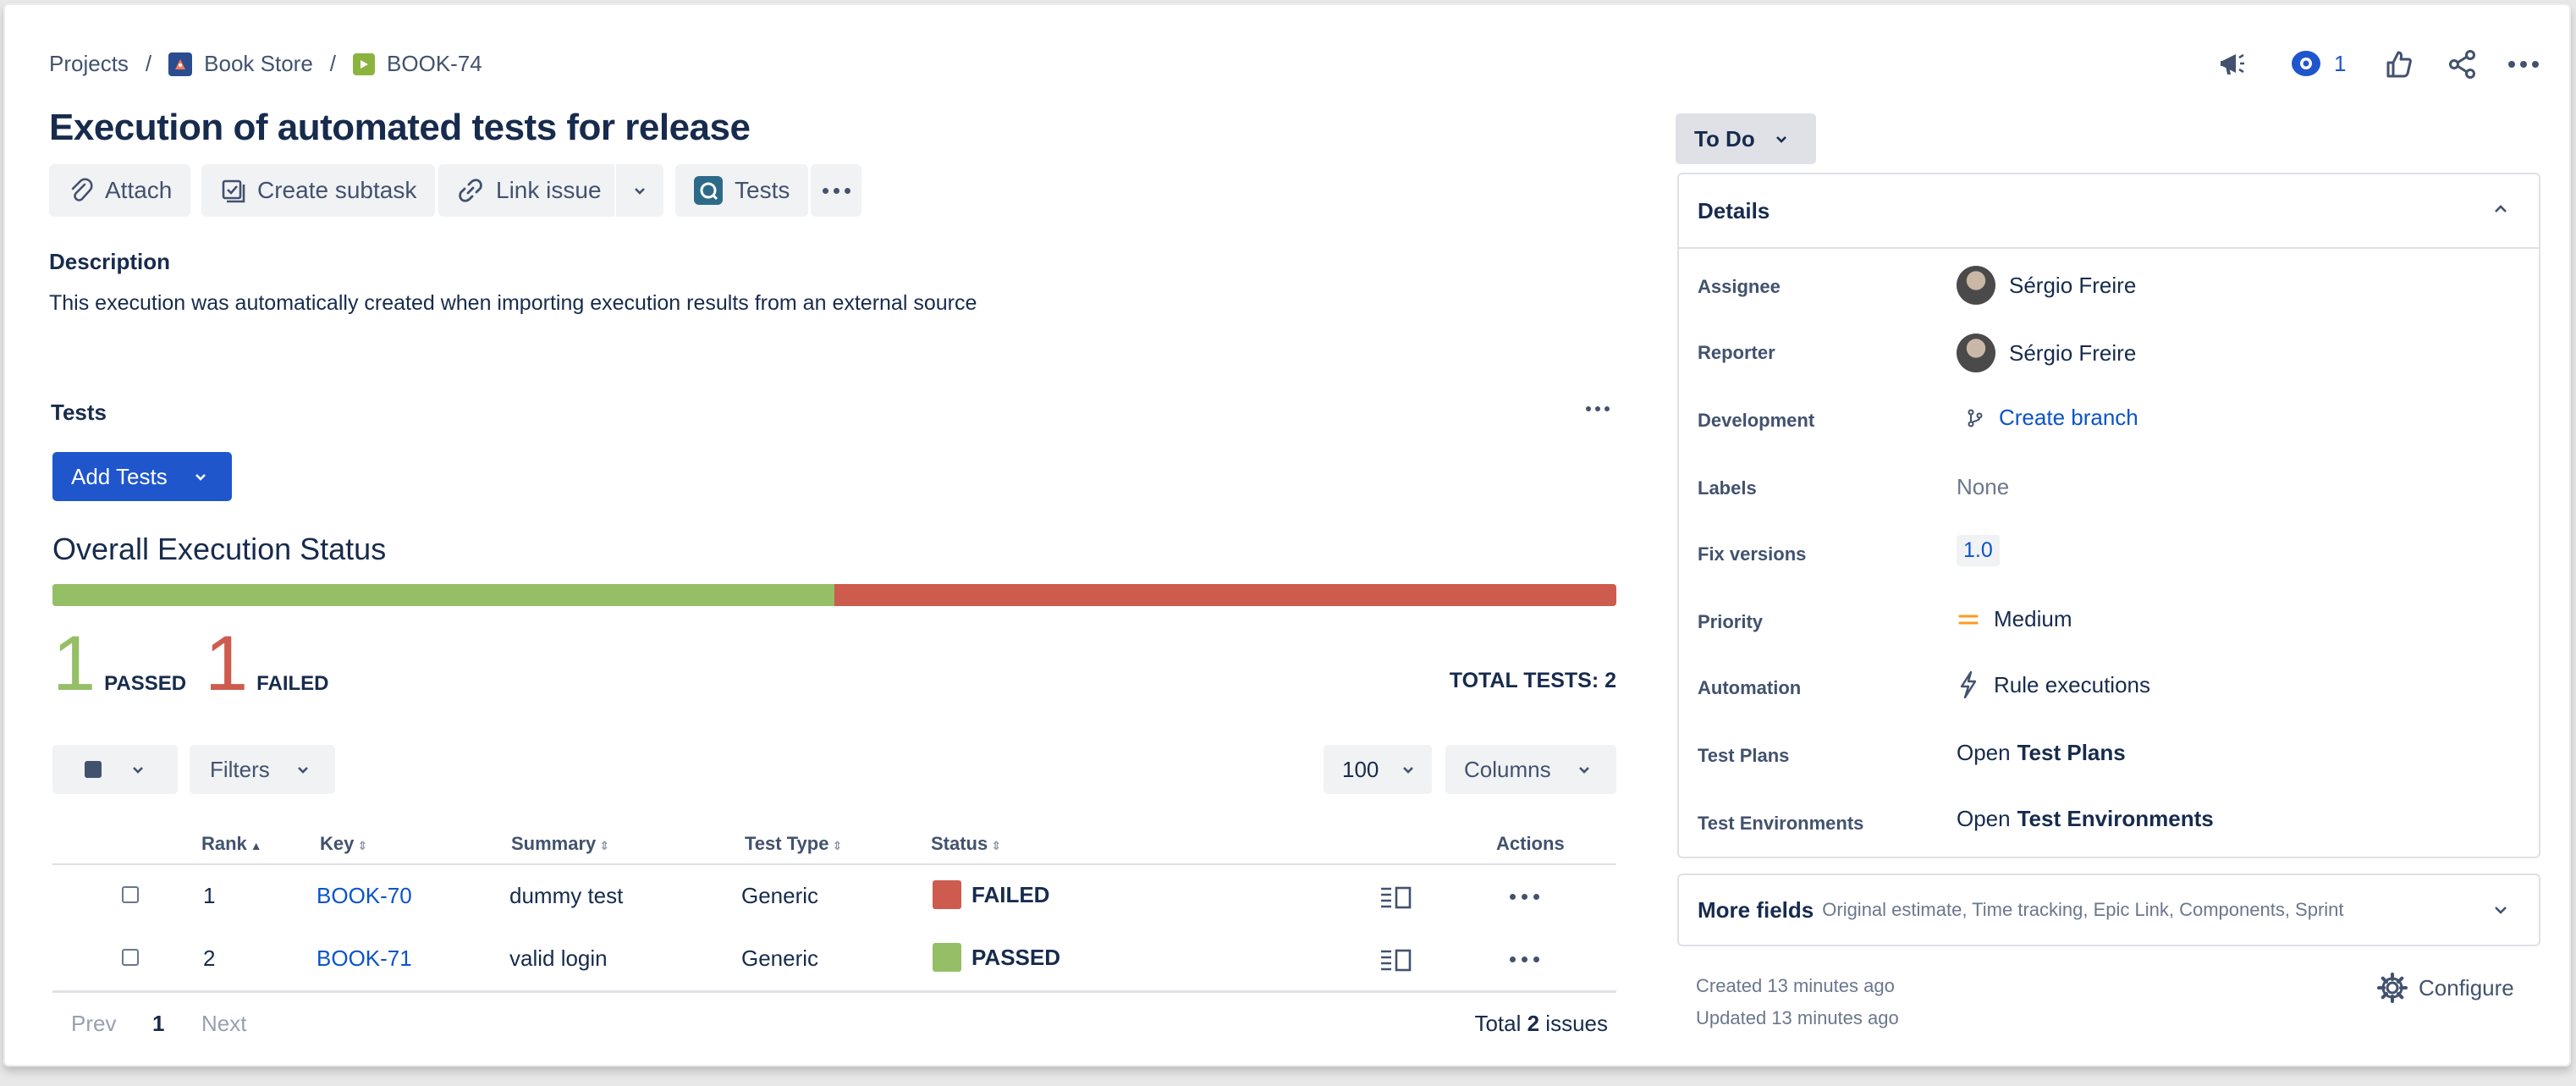 Image resolution: width=2576 pixels, height=1086 pixels. I want to click on row-key-link: BOOK-71, so click(364, 958).